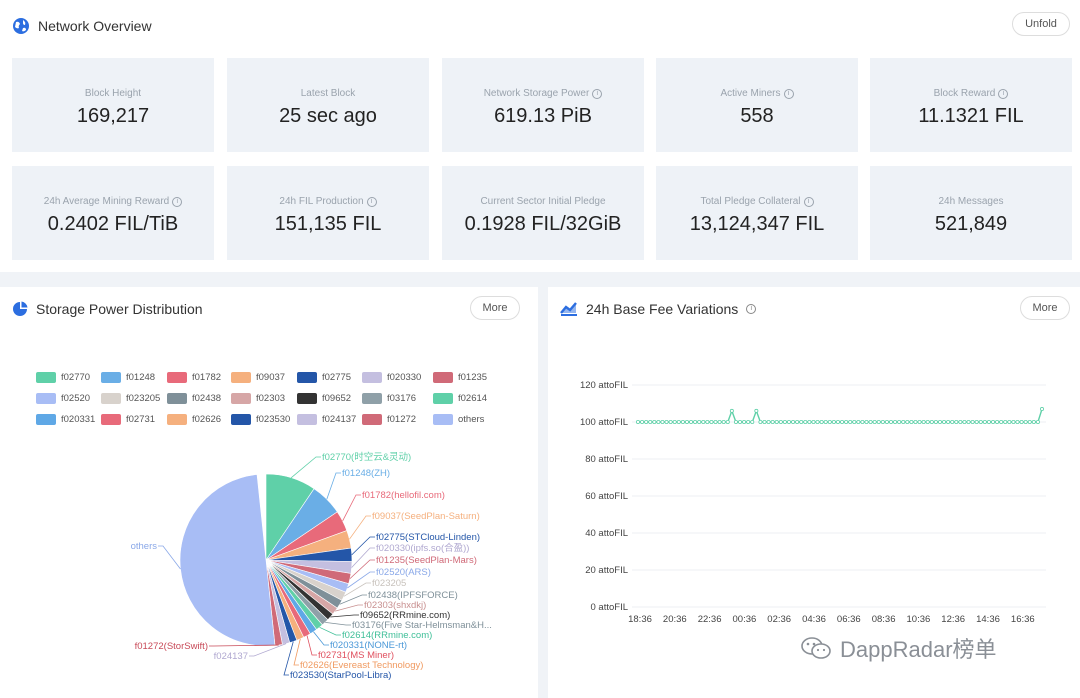 This screenshot has width=1080, height=698. I want to click on legend-item: f02626, so click(194, 419).